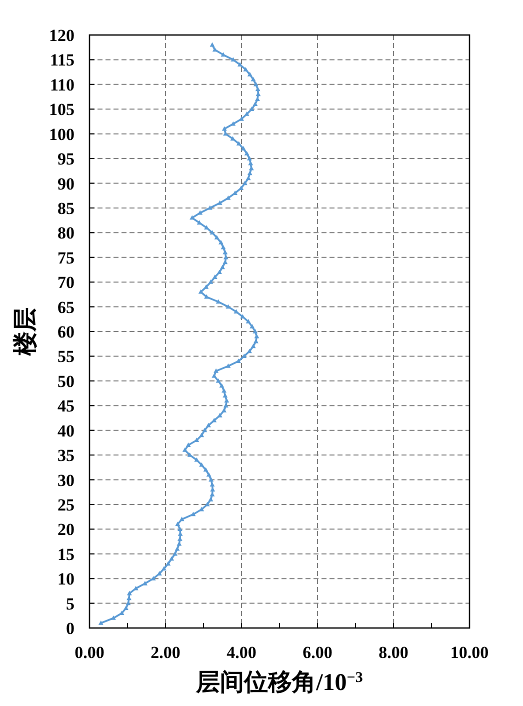  What do you see at coordinates (61, 109) in the screenshot?
I see `y-tick-label: 105` at bounding box center [61, 109].